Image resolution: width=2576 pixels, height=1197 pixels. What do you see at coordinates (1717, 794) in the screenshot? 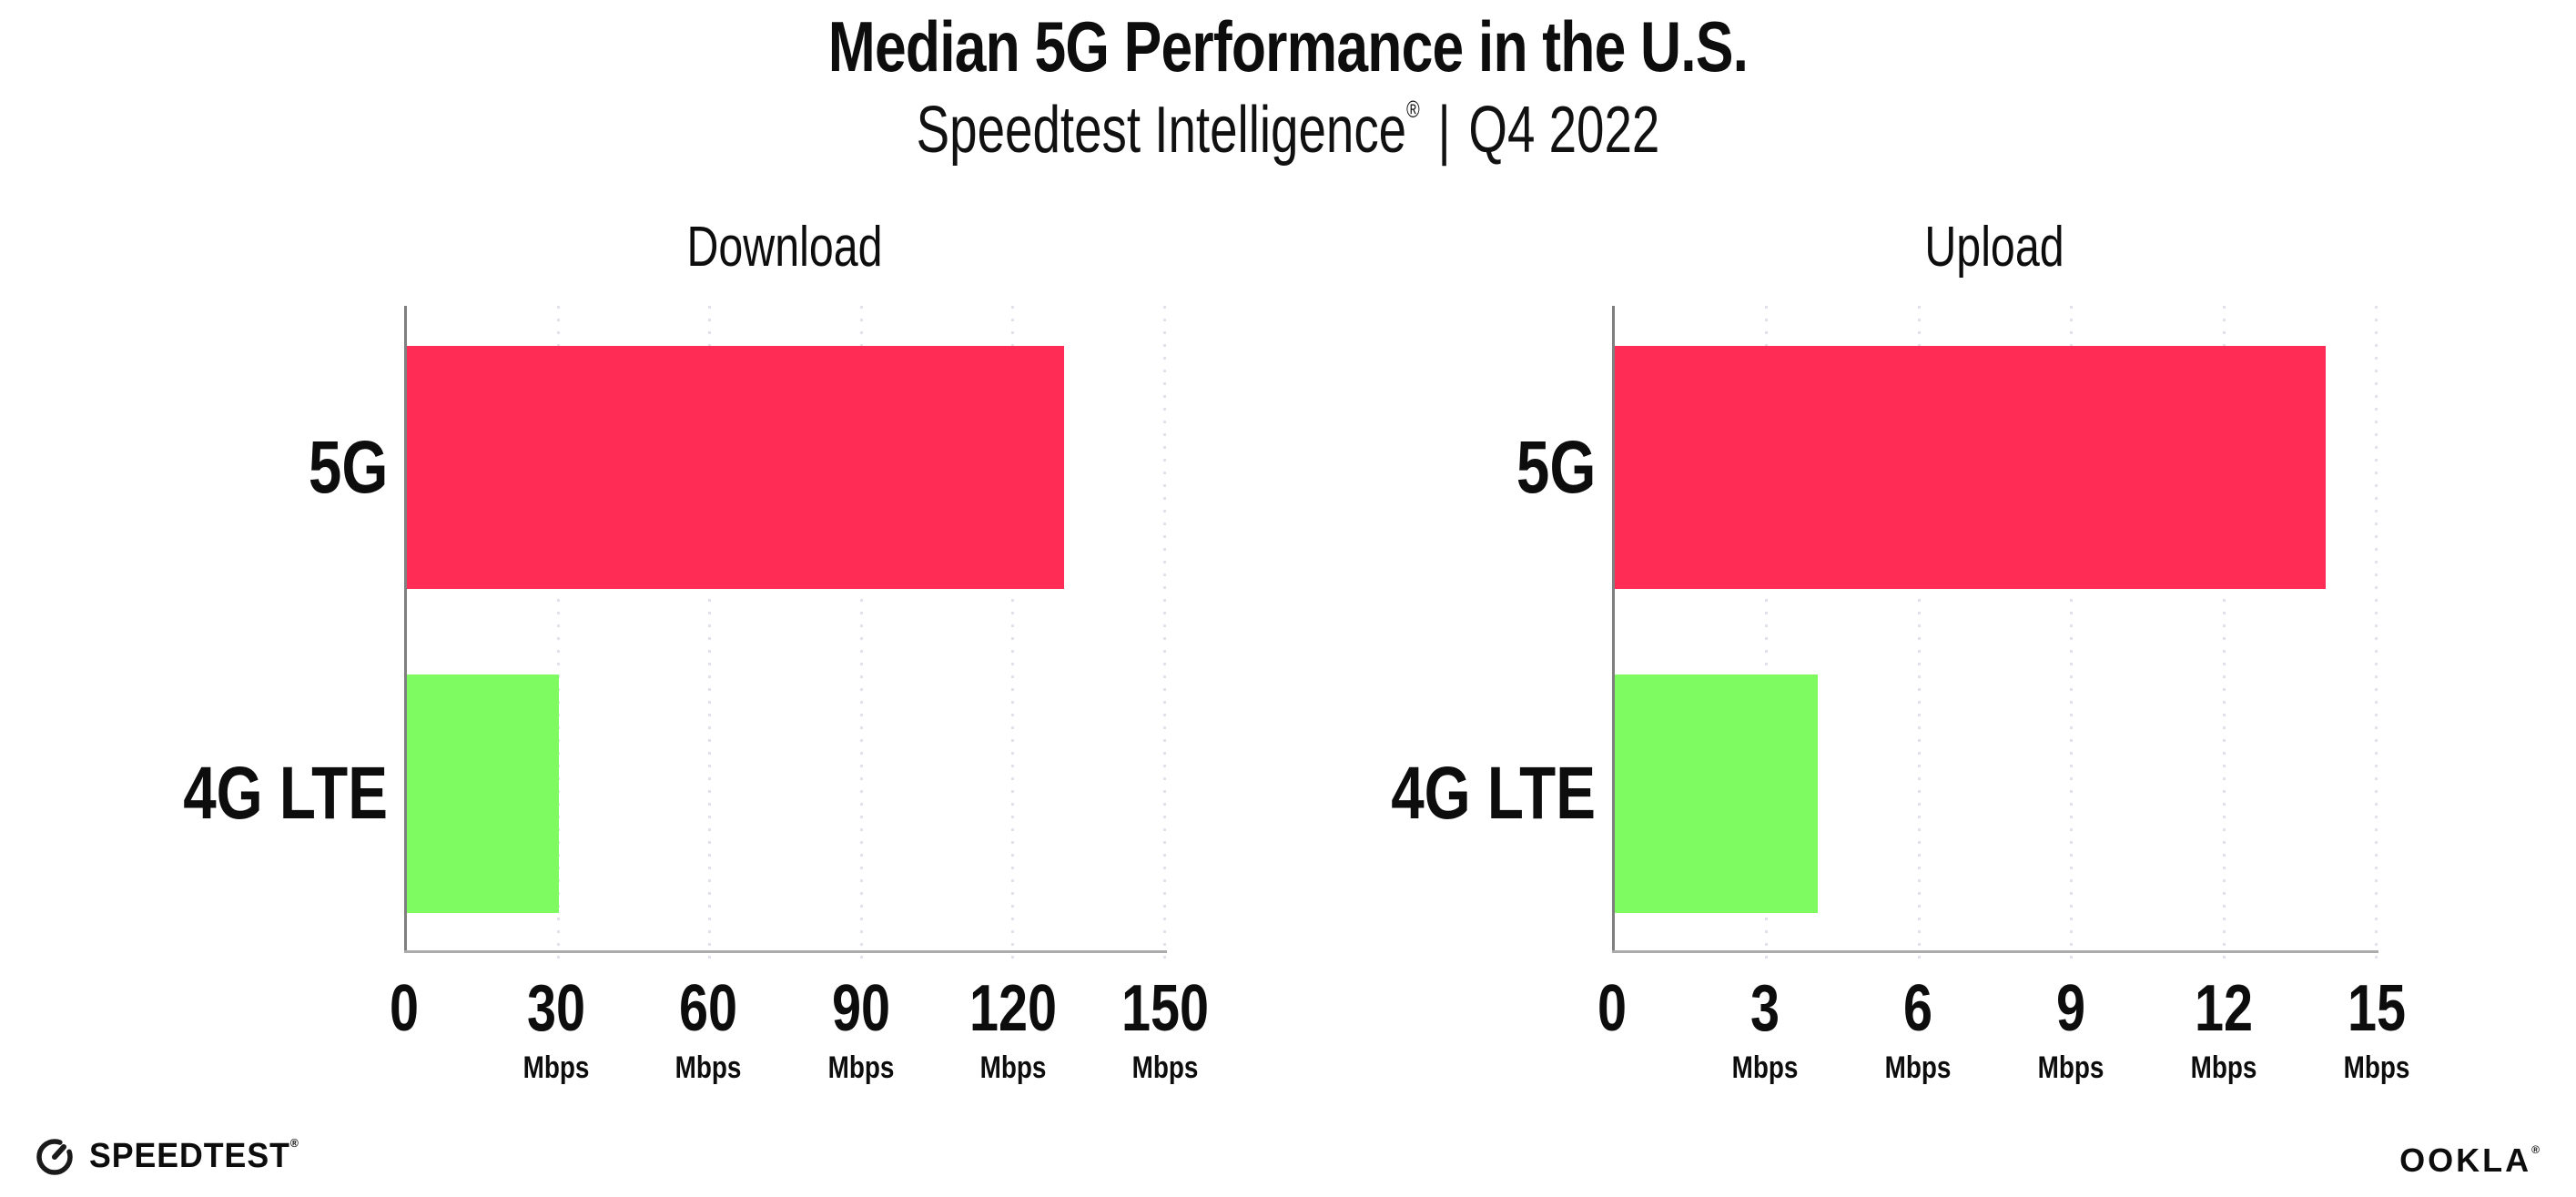
I see `bar-4g-lte-upload` at bounding box center [1717, 794].